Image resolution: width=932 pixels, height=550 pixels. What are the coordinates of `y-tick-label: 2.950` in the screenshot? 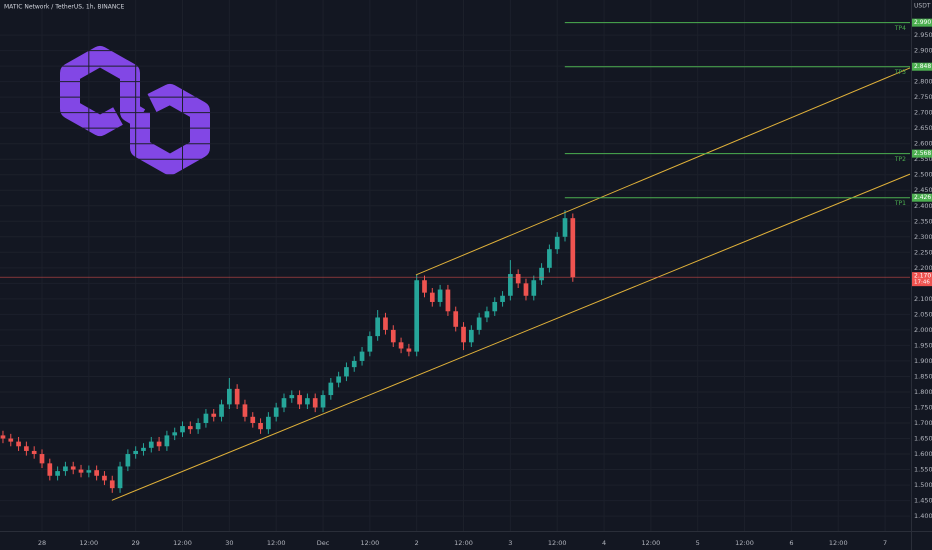 It's located at (923, 35).